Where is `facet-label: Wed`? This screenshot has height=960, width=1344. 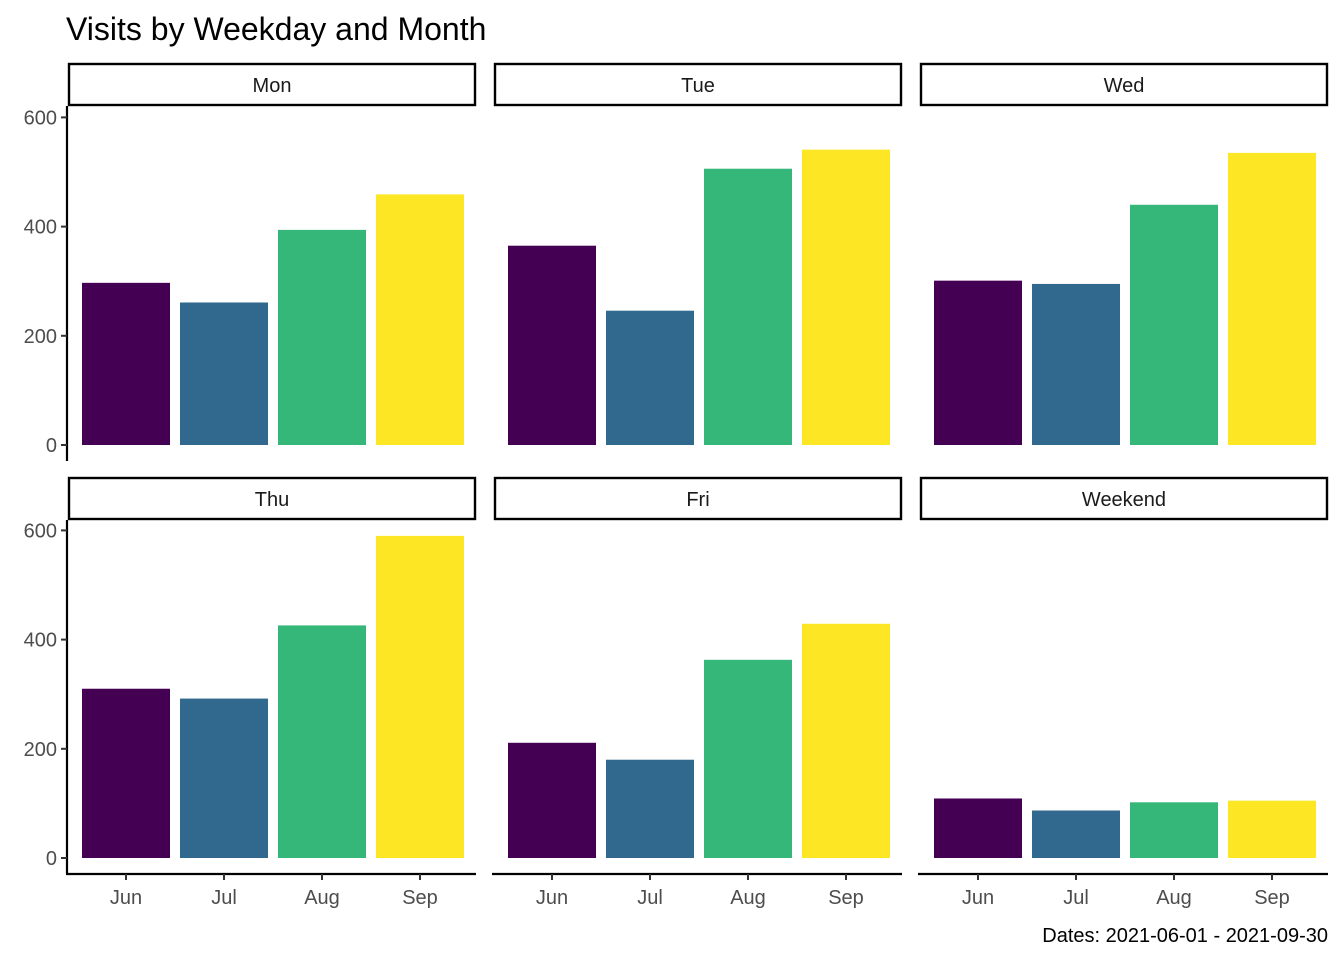
facet-label: Wed is located at coordinates (1124, 86).